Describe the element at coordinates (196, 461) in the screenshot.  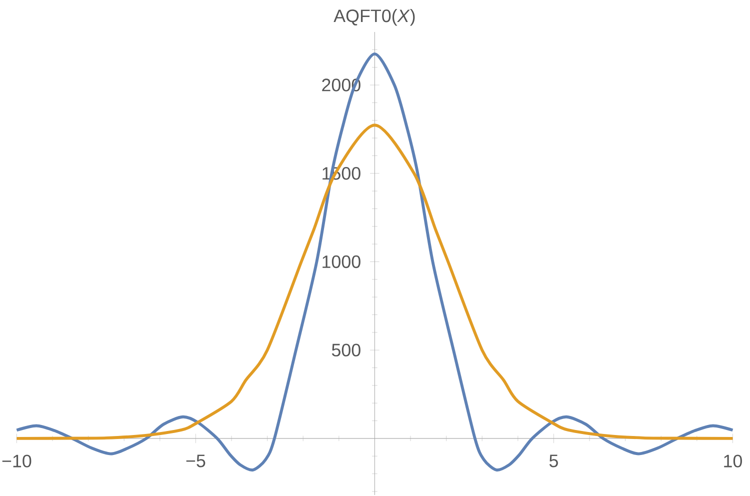
I see `x-tick-label: −5` at that location.